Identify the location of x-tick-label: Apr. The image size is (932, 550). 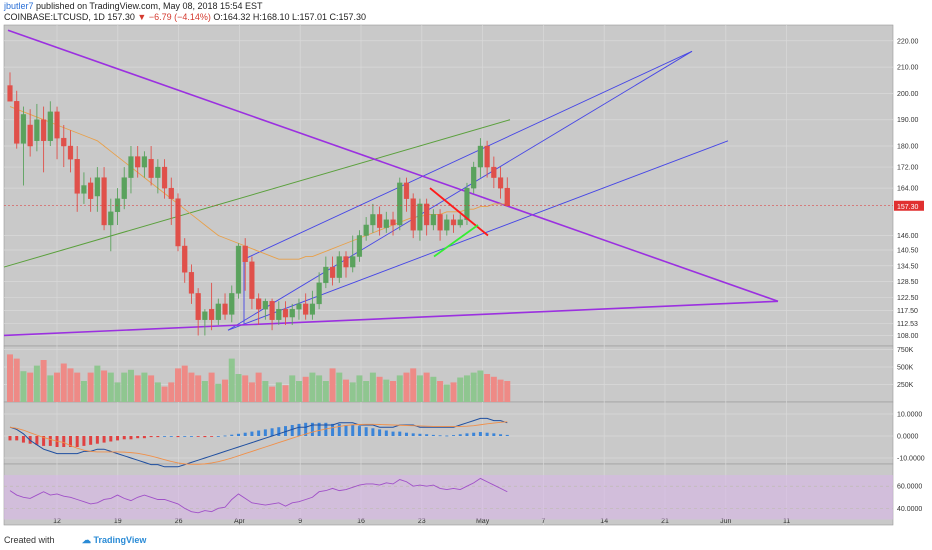
(240, 521).